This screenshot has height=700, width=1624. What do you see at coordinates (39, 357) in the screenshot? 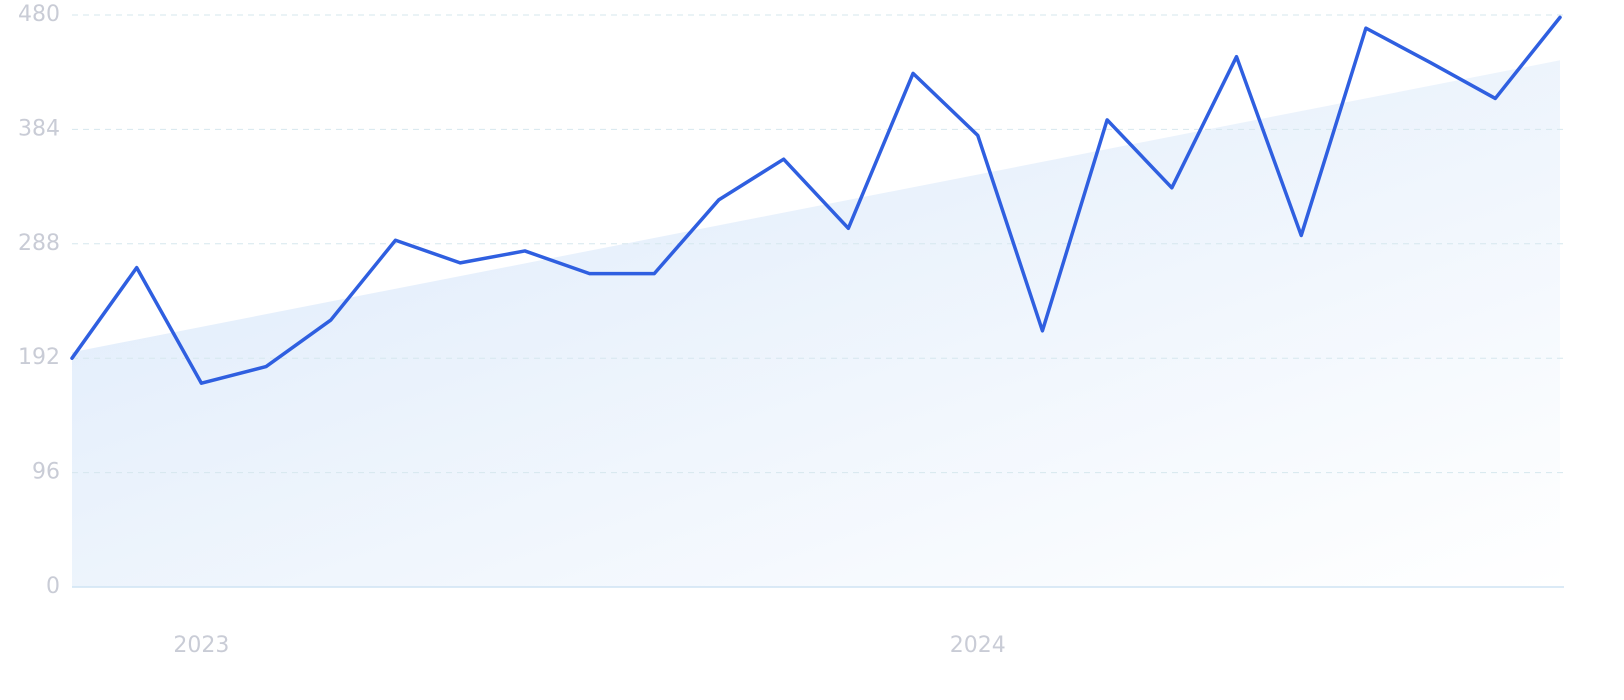
I see `y-tick-label: 192` at bounding box center [39, 357].